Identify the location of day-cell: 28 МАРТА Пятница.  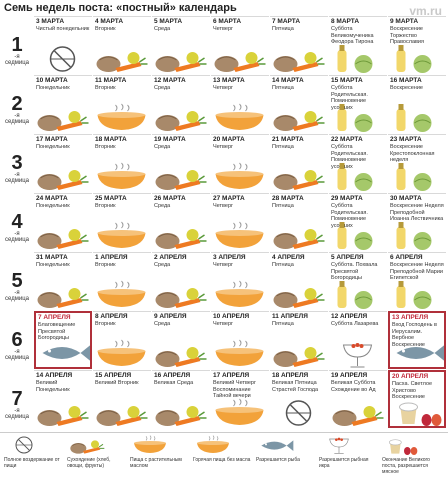
(299, 222).